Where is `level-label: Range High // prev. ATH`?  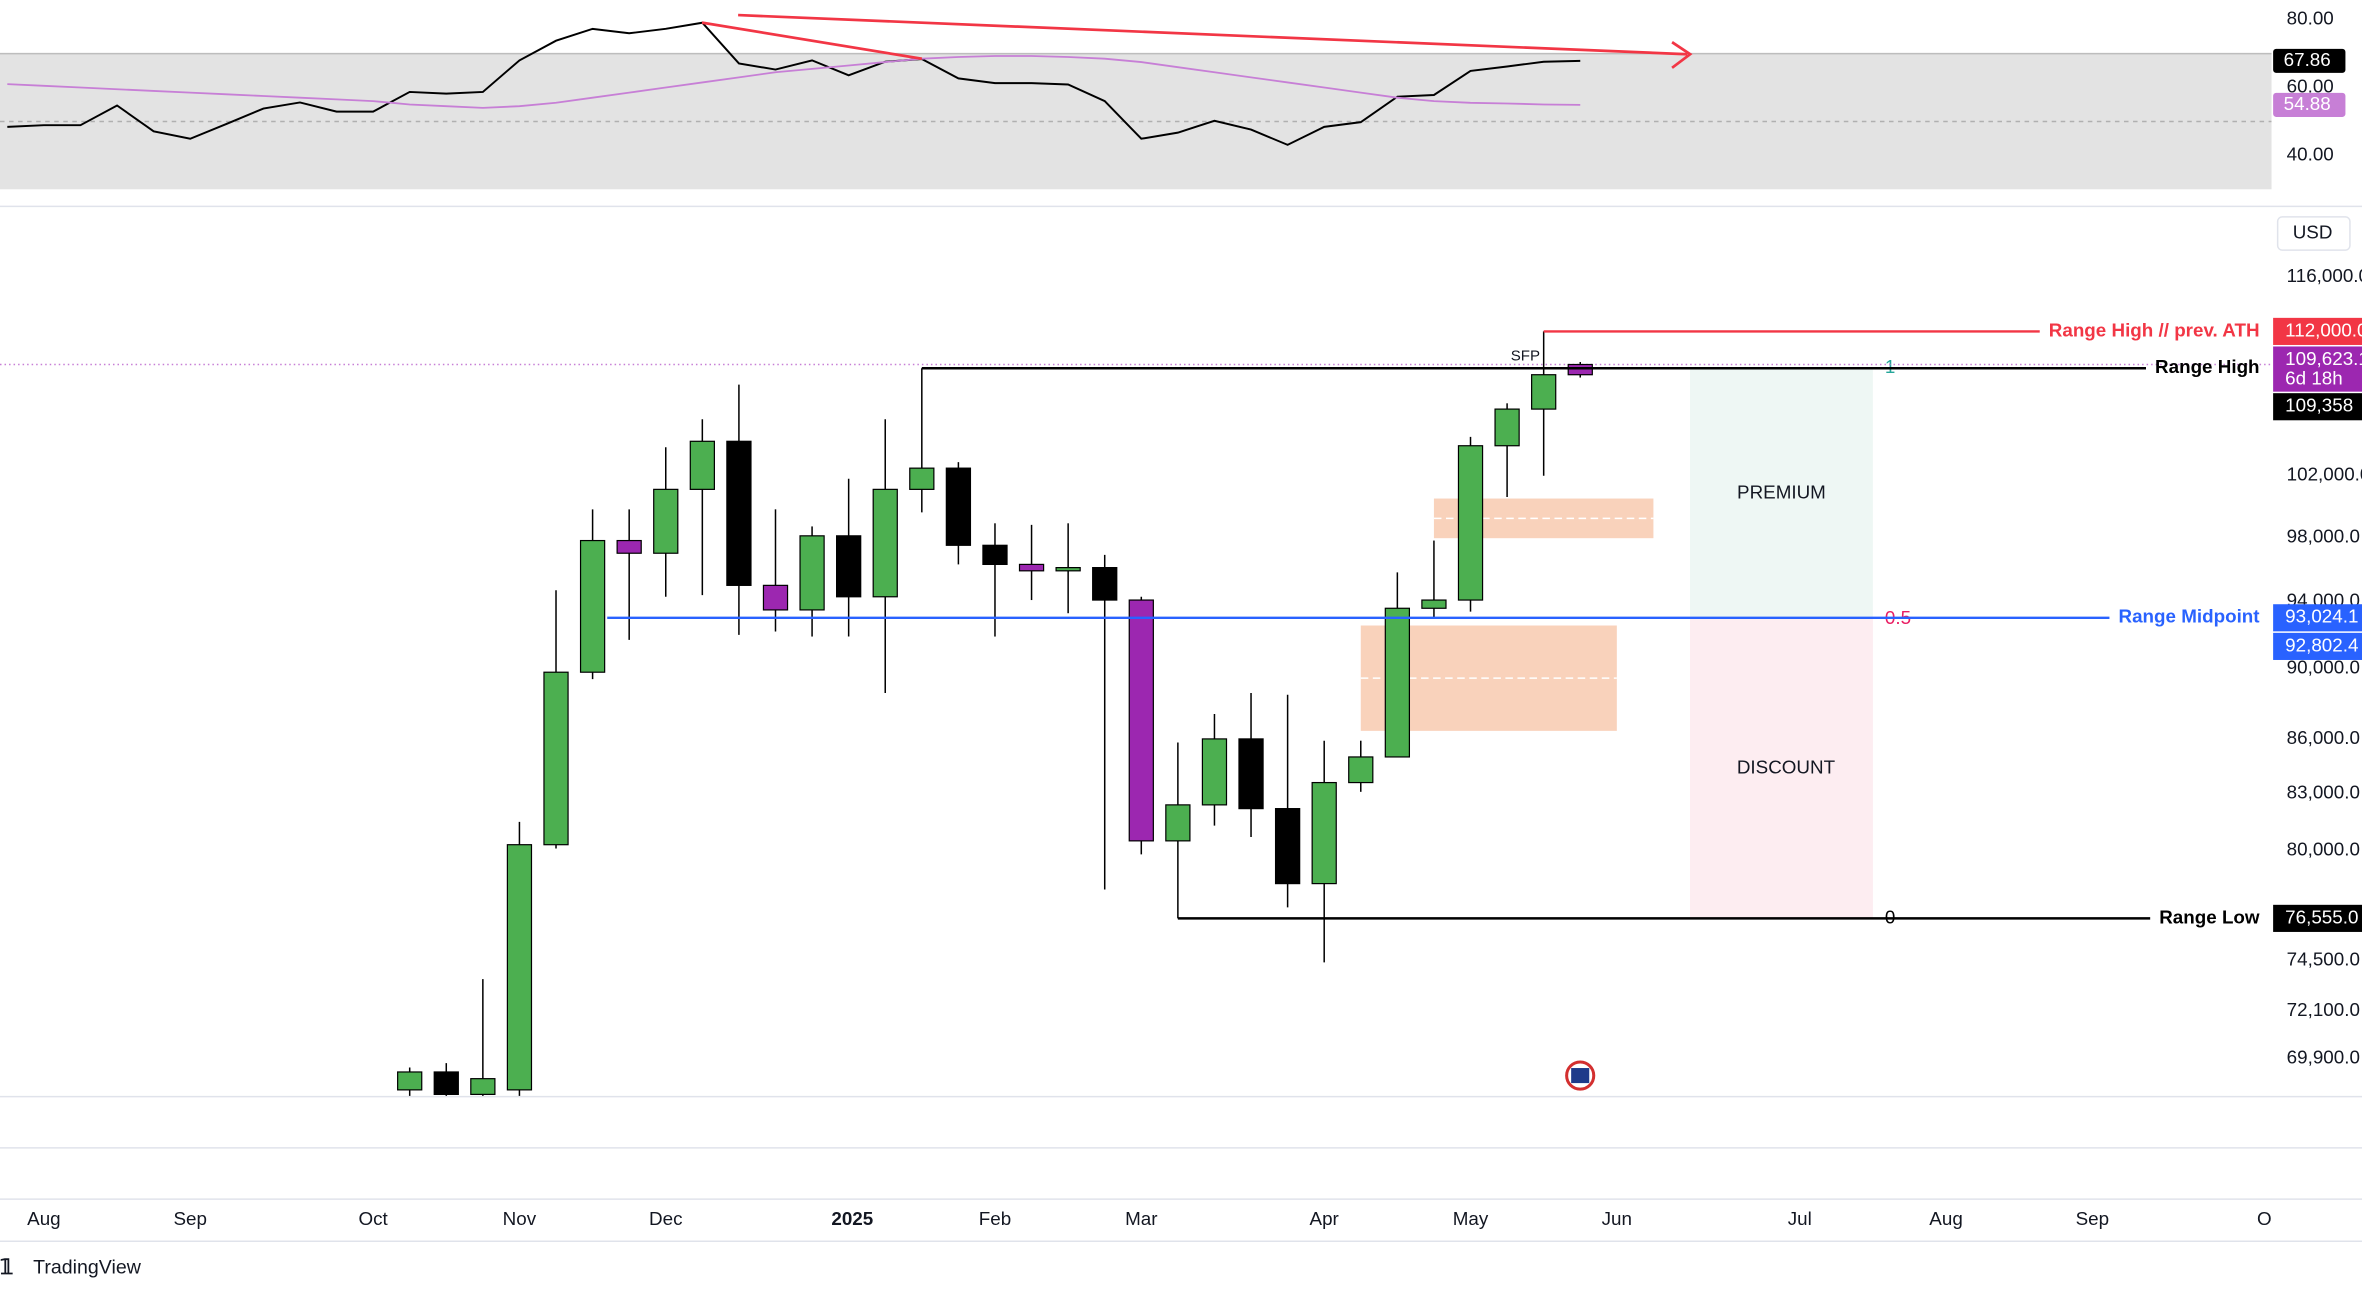 level-label: Range High // prev. ATH is located at coordinates (2154, 329).